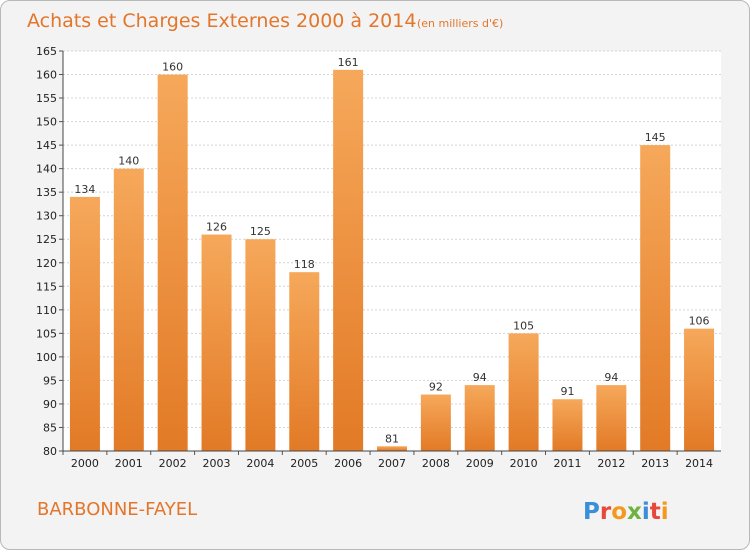  Describe the element at coordinates (50, 380) in the screenshot. I see `y-tick-label: 95` at that location.